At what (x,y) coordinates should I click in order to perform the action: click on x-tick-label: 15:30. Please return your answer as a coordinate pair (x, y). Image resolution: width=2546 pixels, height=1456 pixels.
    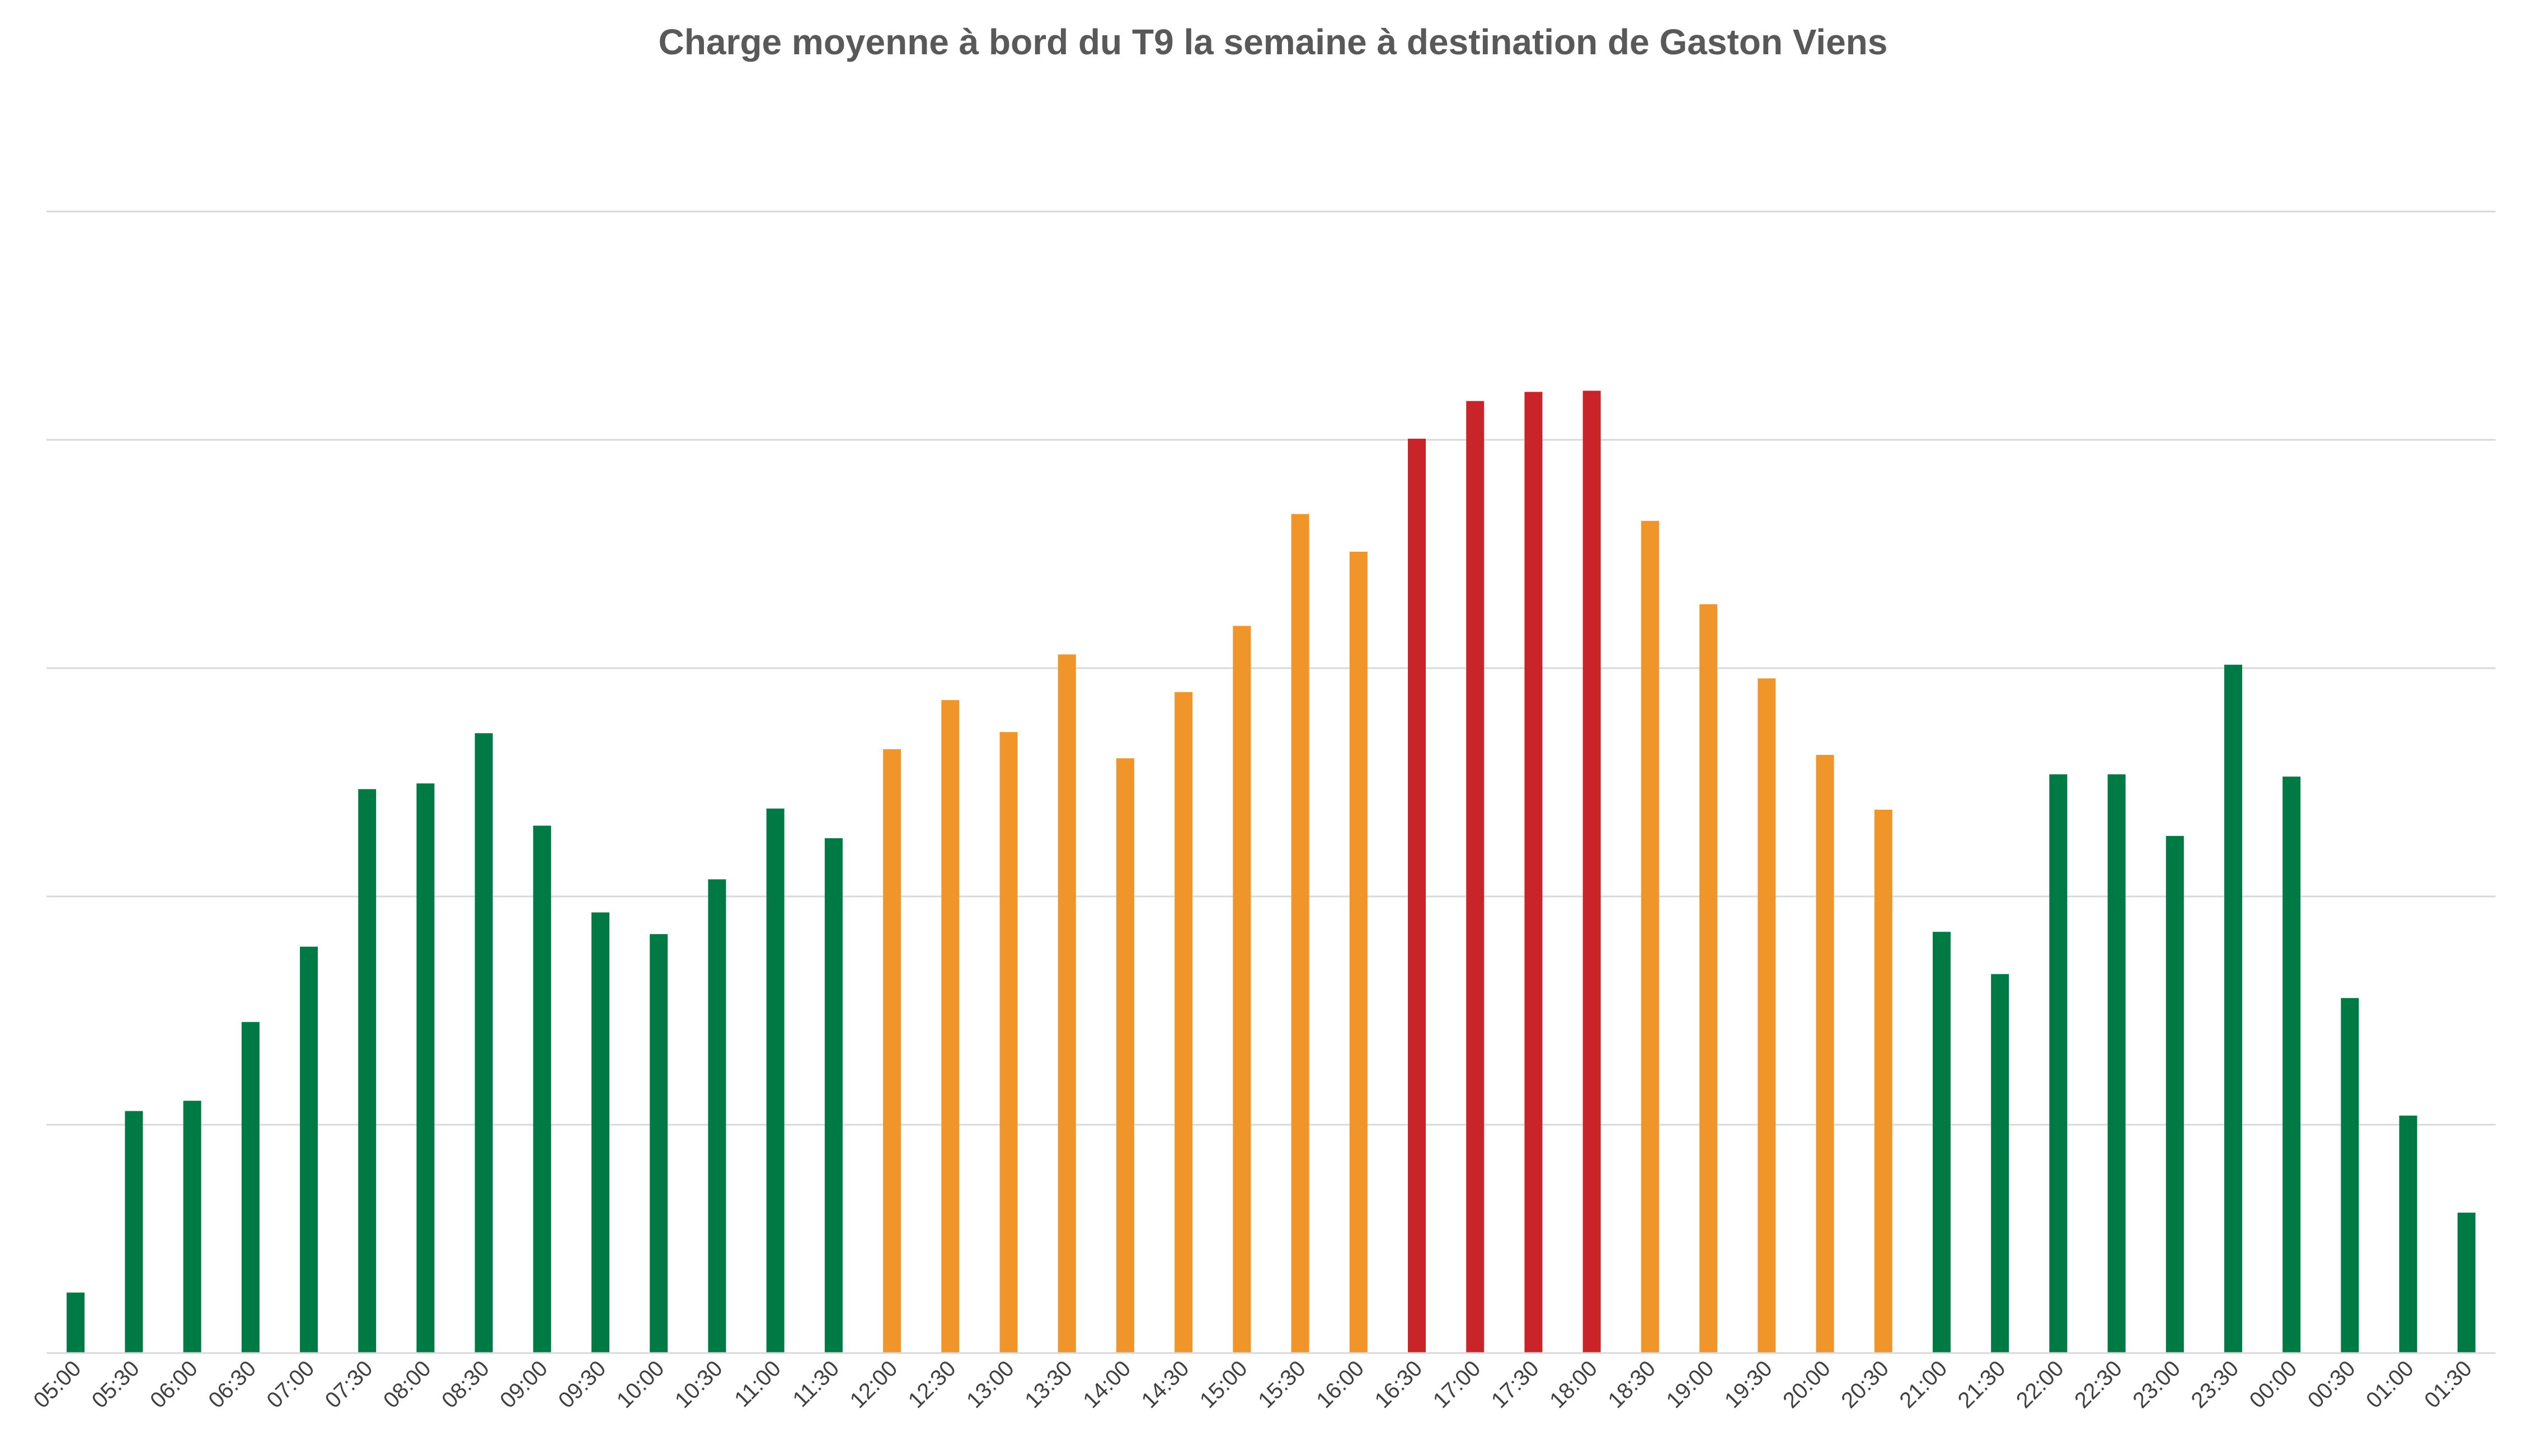
    Looking at the image, I should click on (1281, 1384).